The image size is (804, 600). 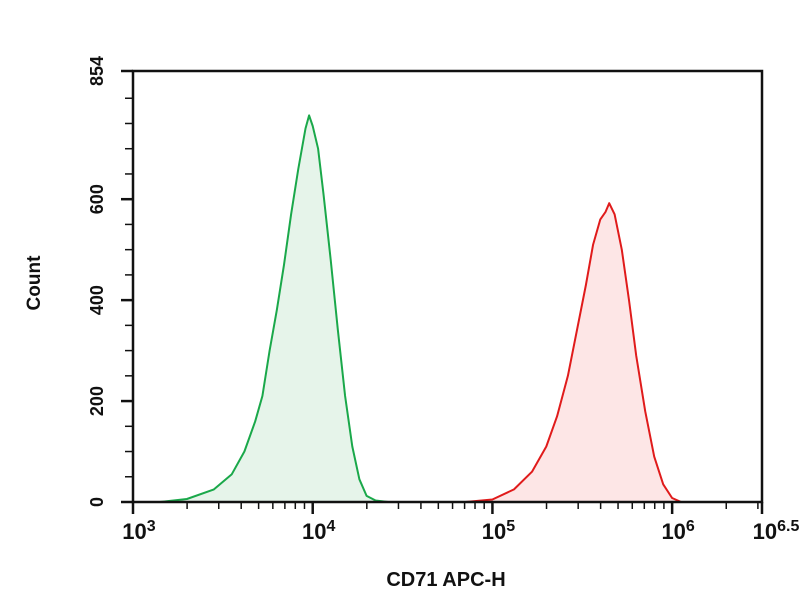 I want to click on x-tick-label: 10⁵, so click(x=498, y=531).